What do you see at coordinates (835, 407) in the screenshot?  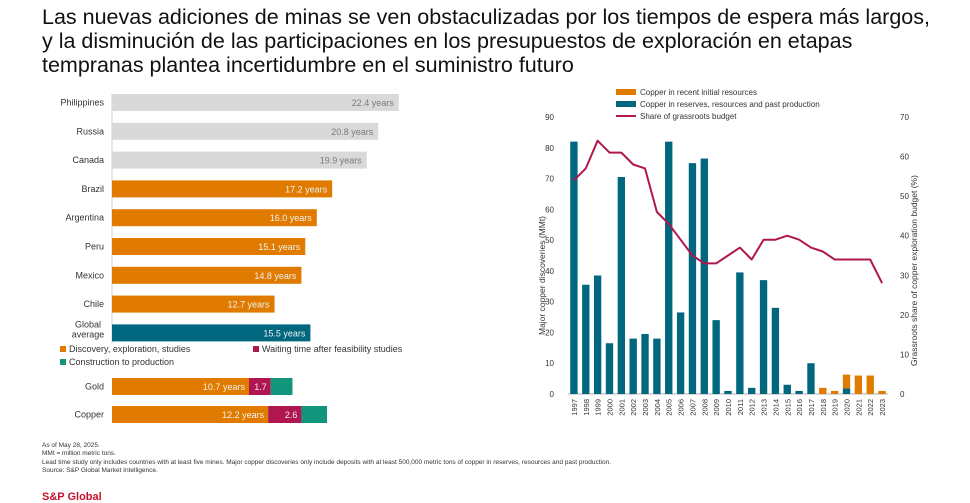 I see `x-tick-label: 2019` at bounding box center [835, 407].